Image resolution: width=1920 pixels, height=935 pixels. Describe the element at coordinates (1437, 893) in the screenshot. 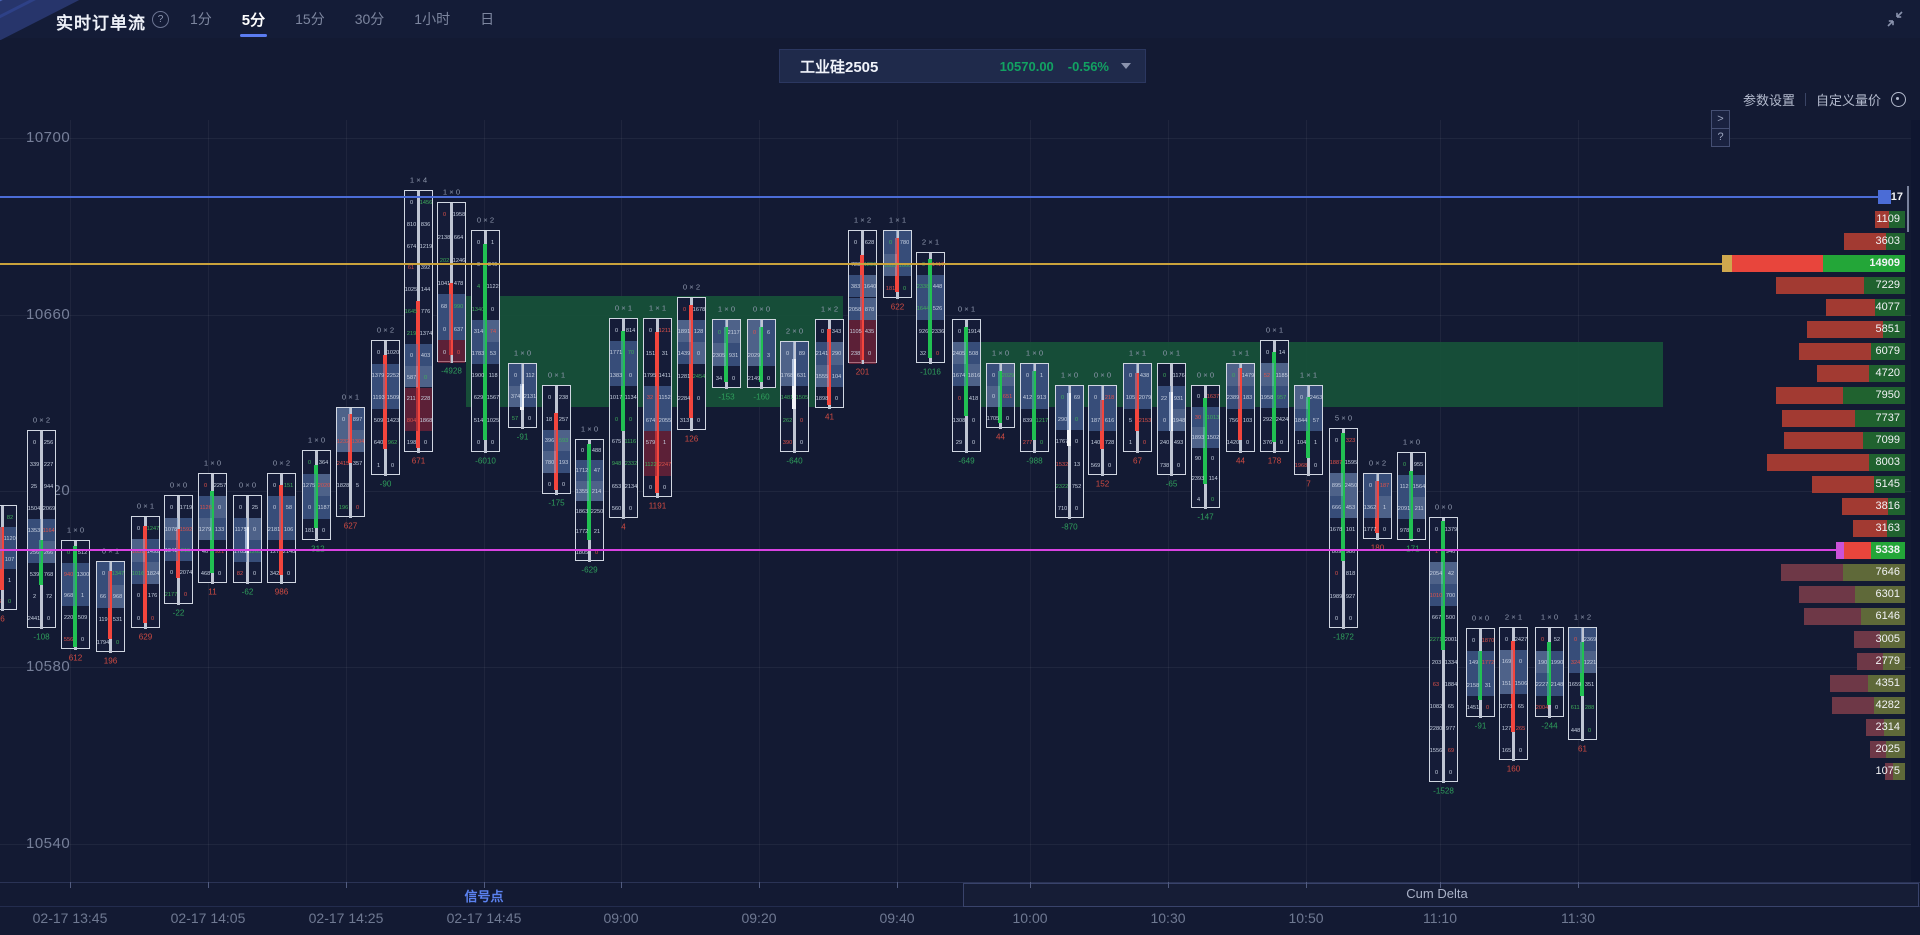

I see `cum-delta-label: Cum Delta` at that location.